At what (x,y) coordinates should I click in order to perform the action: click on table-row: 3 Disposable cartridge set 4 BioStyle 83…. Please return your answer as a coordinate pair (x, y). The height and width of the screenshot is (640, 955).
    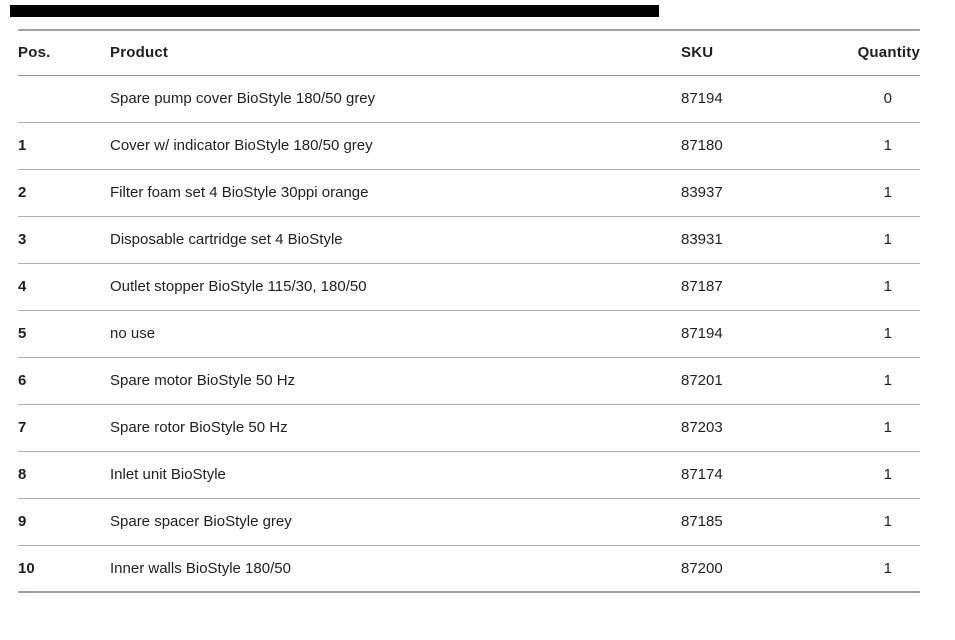
    Looking at the image, I should click on (469, 239).